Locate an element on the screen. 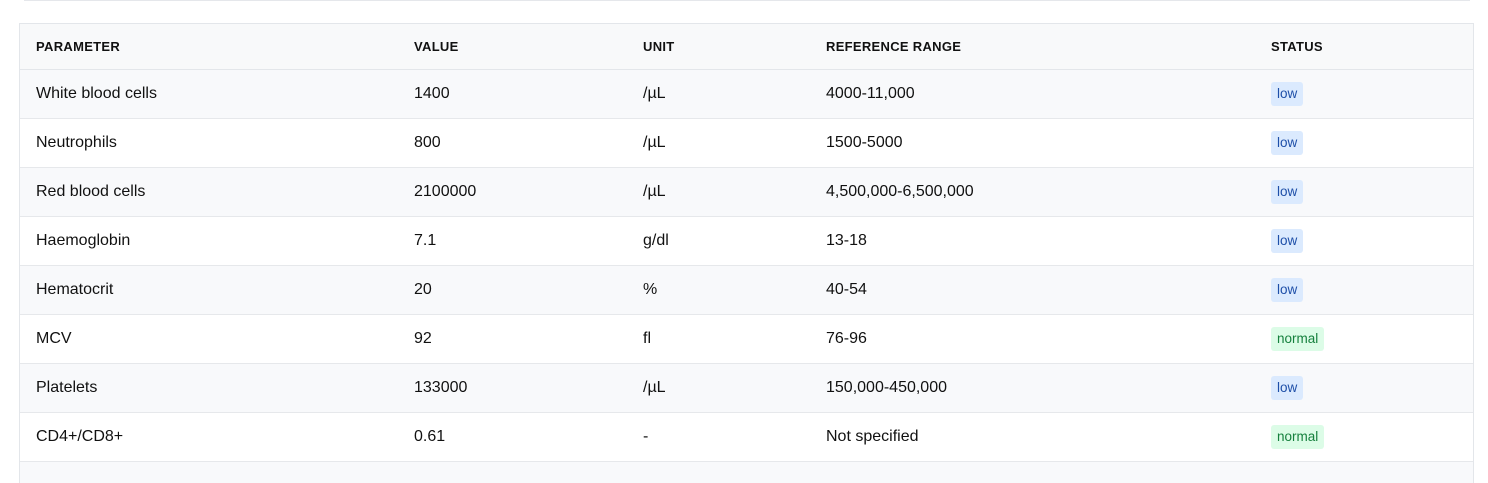 The image size is (1488, 483). cell-parameter: Hematocrit is located at coordinates (209, 290).